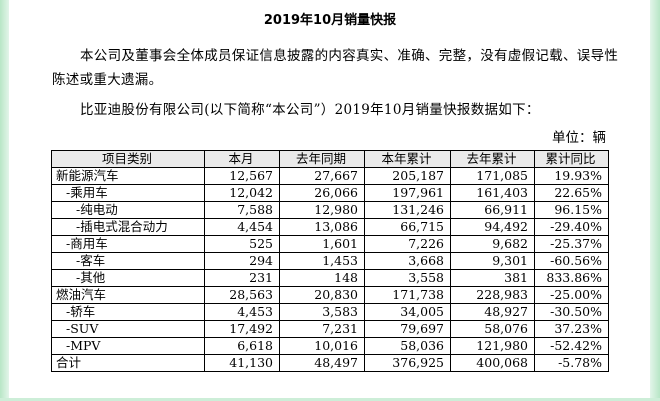  I want to click on cell-value: 58,036, so click(407, 346).